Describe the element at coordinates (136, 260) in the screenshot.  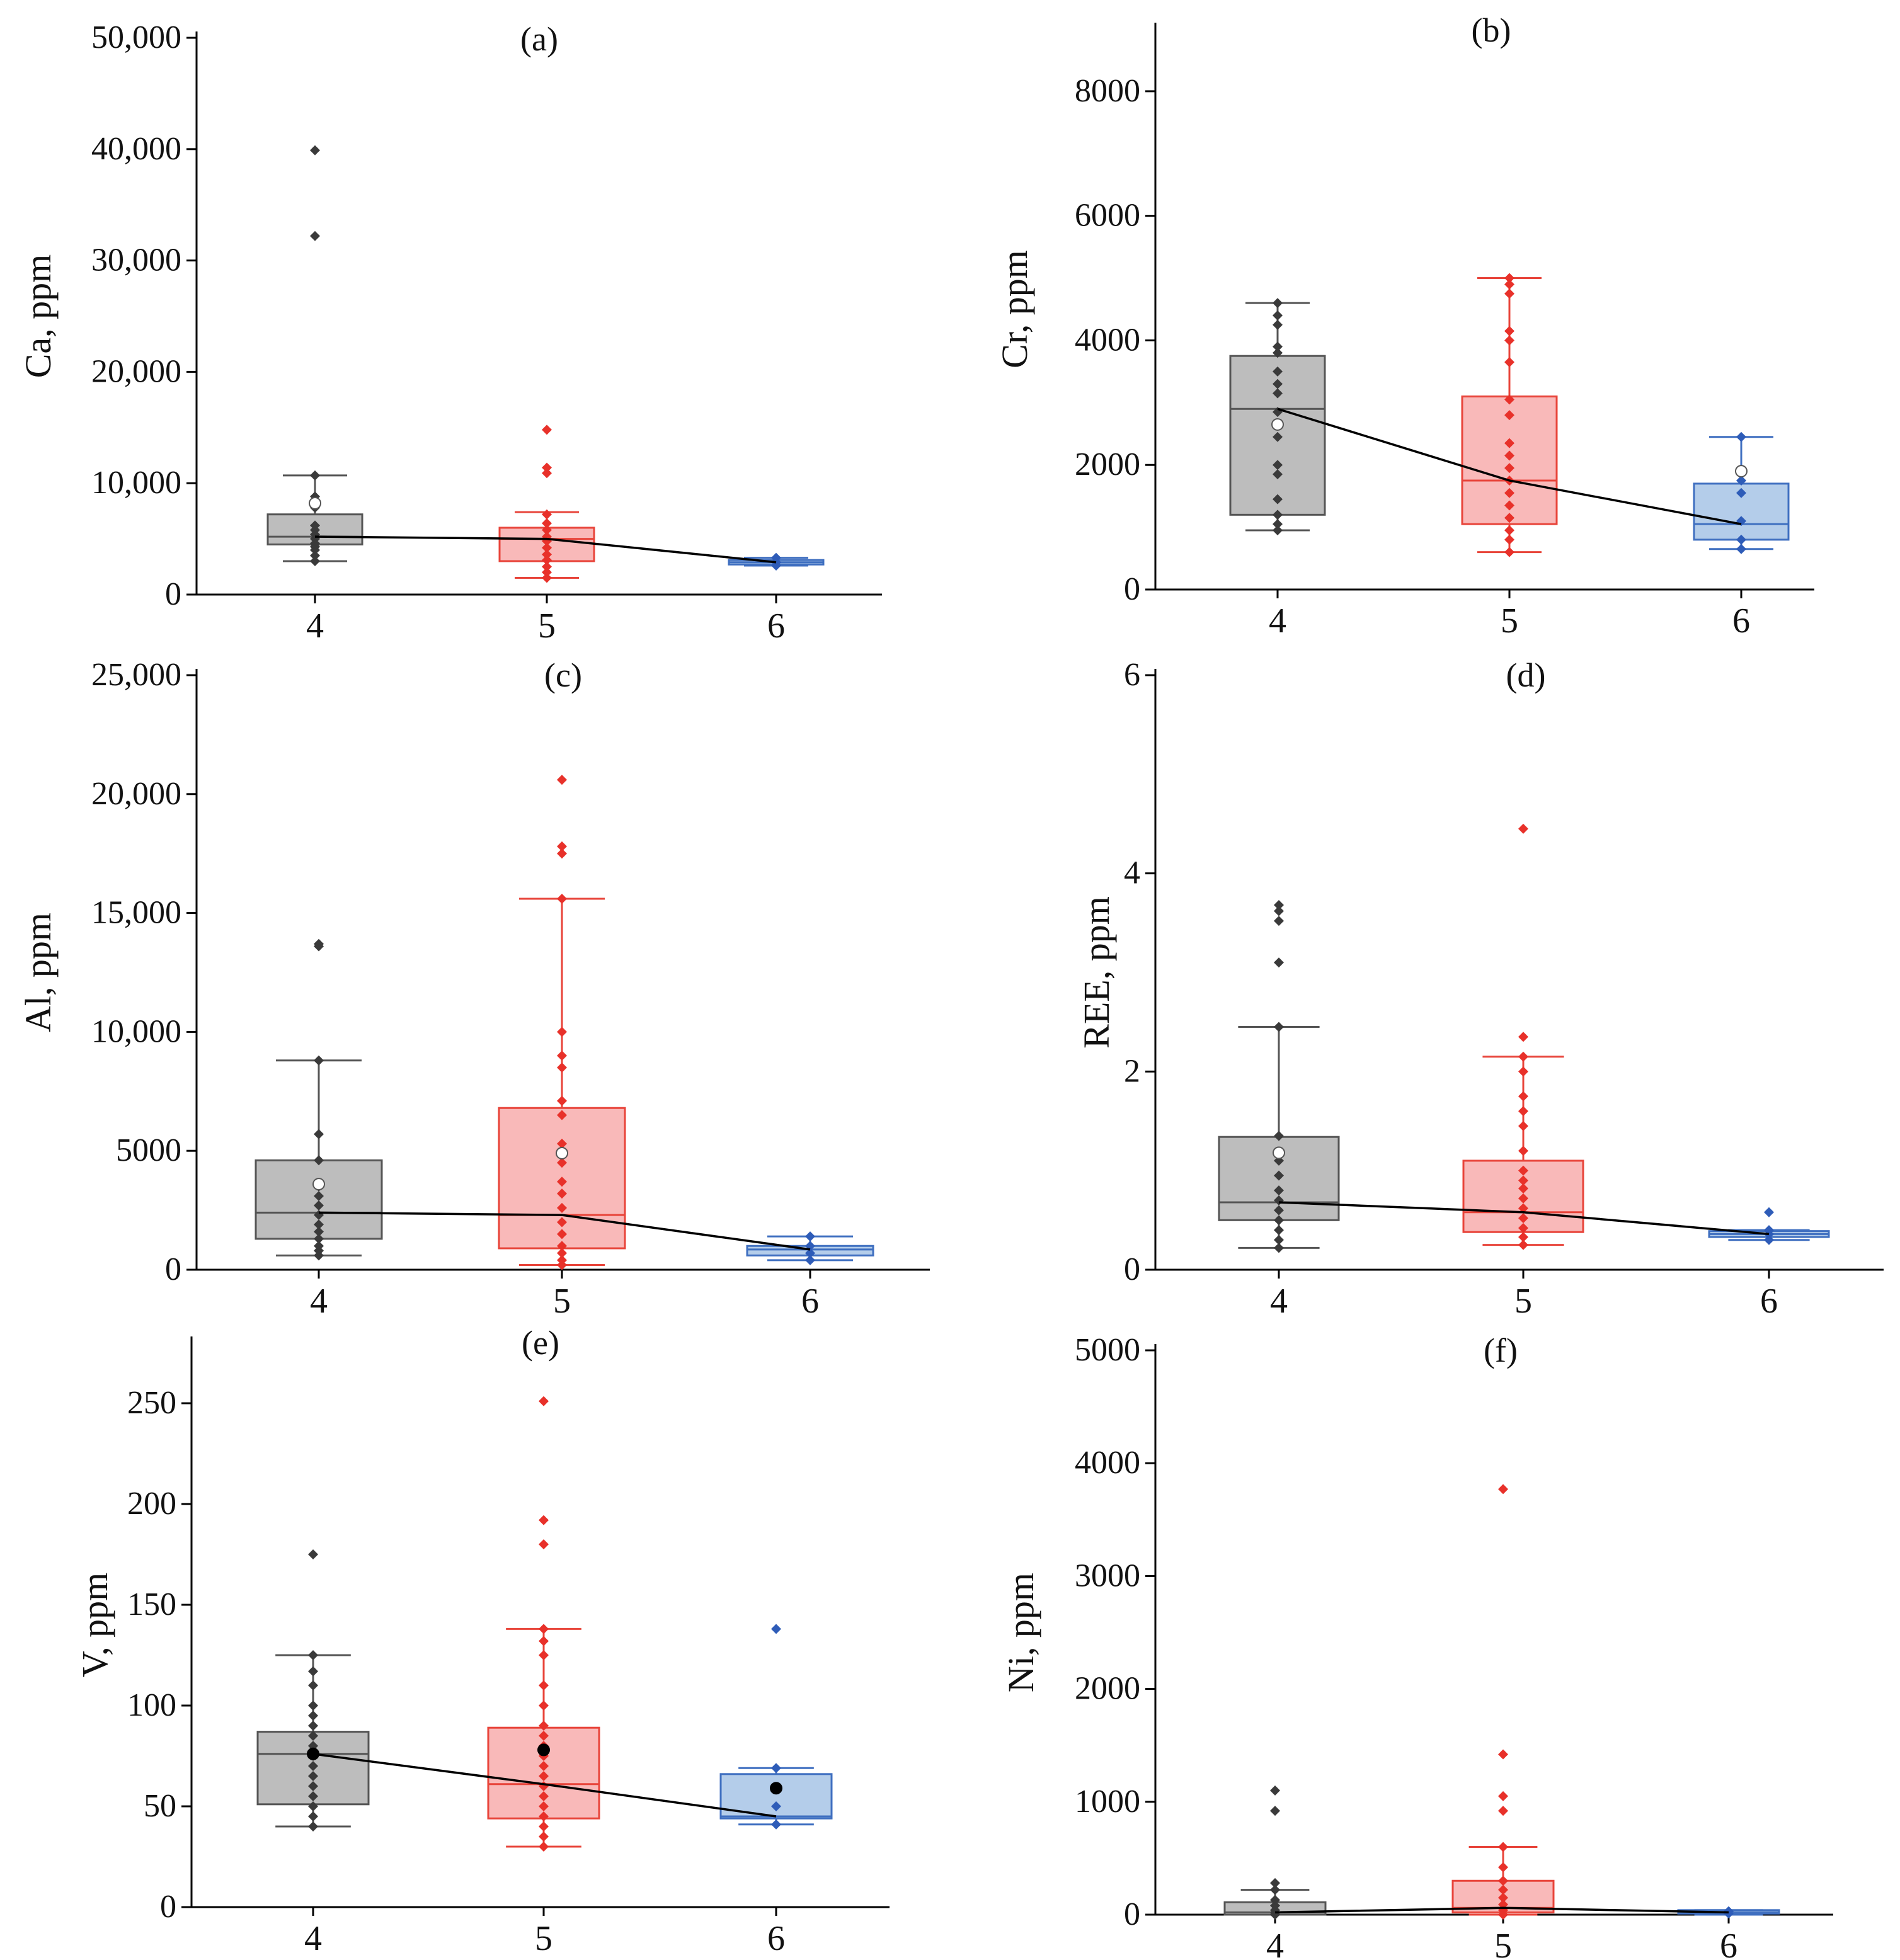
I see `y-tick-label: 30,000` at that location.